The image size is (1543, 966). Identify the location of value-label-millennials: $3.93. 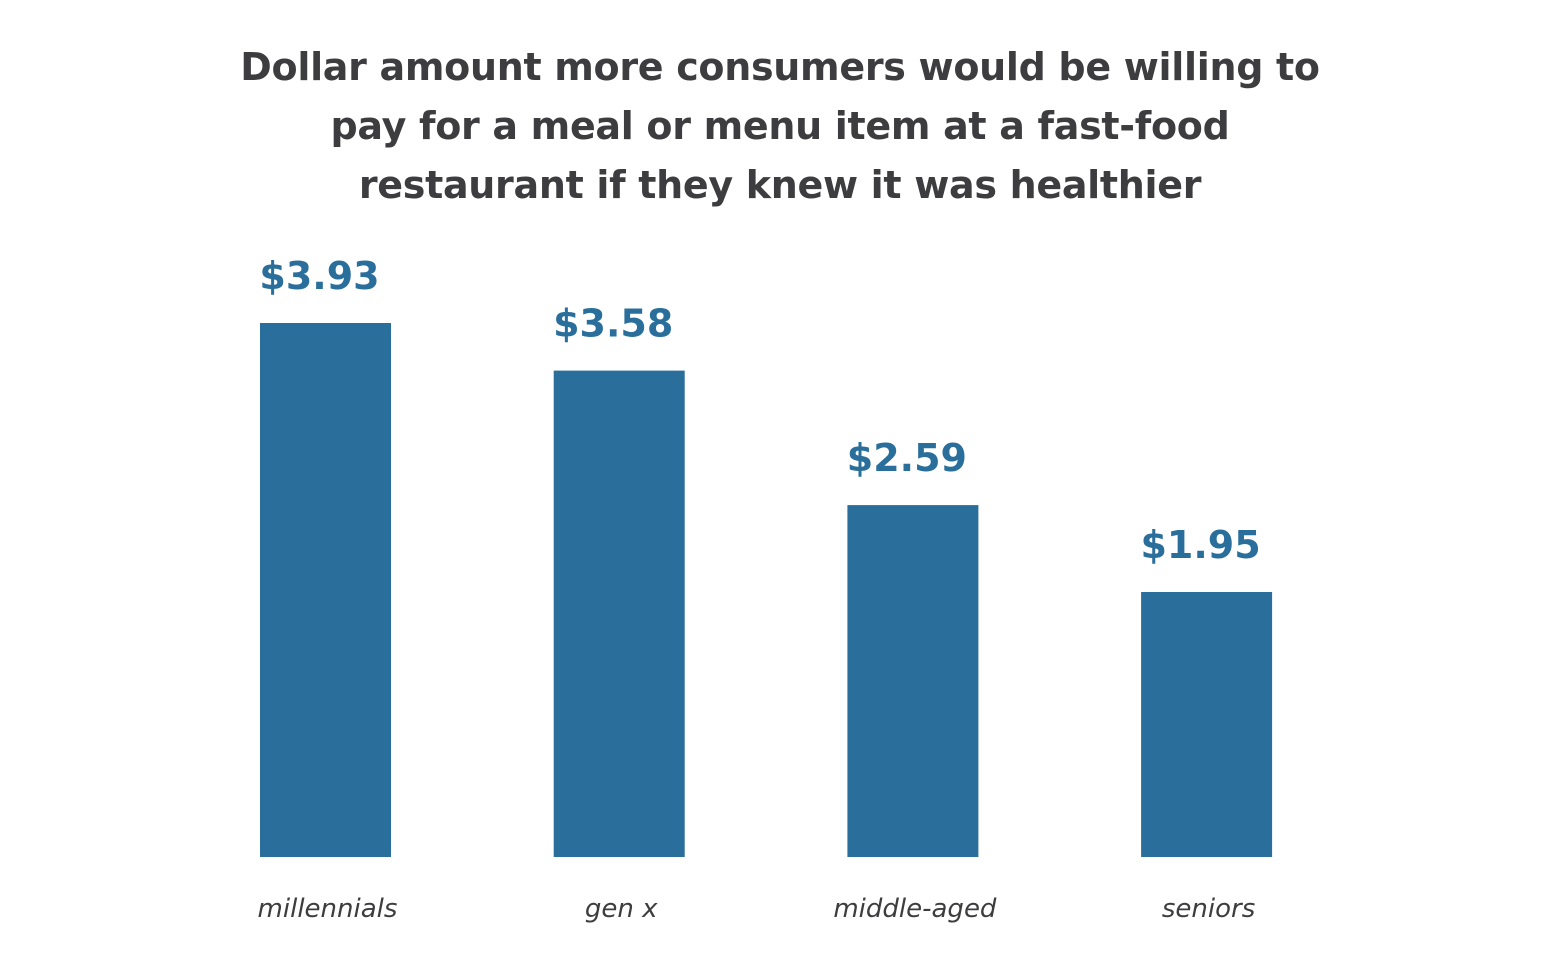
(319, 276).